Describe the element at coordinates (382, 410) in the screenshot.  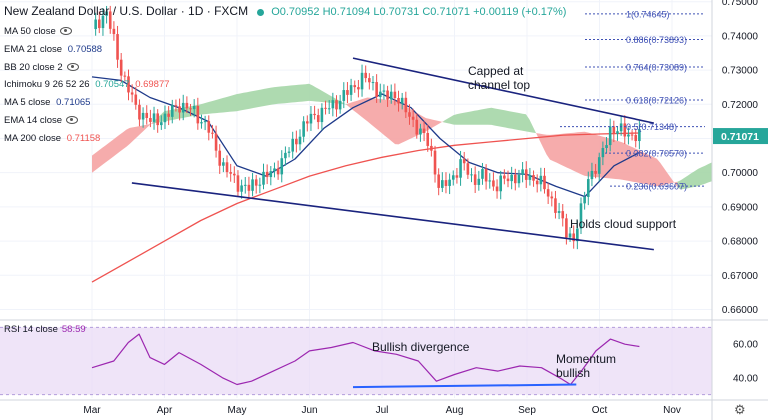
I see `time-tick-label: Jul` at that location.